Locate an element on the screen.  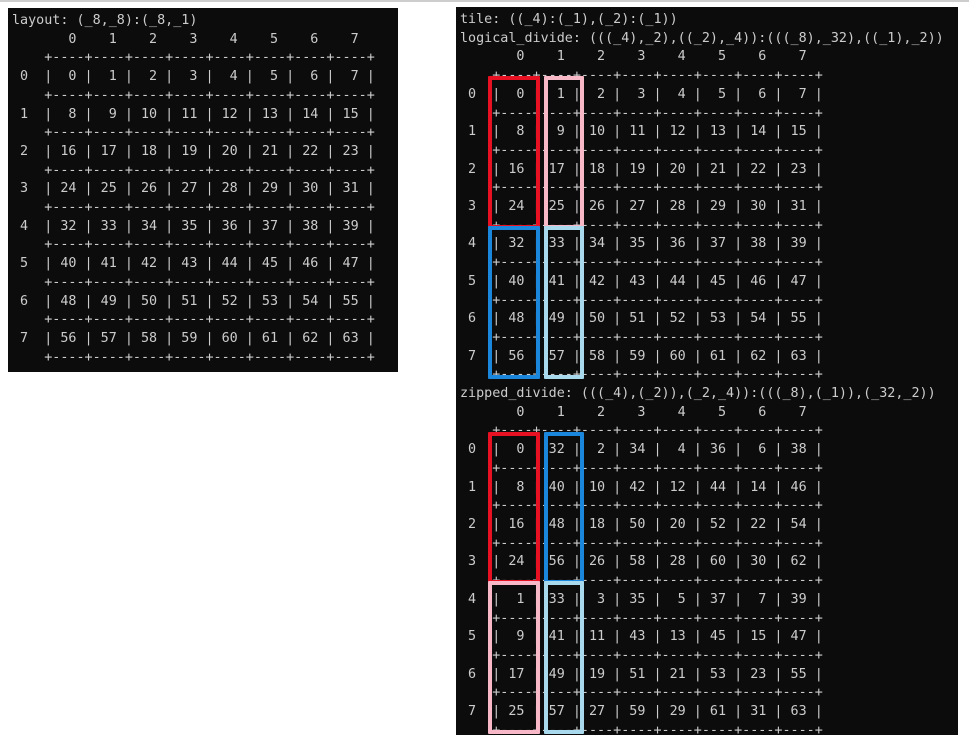
window-top-border is located at coordinates (484, 1).